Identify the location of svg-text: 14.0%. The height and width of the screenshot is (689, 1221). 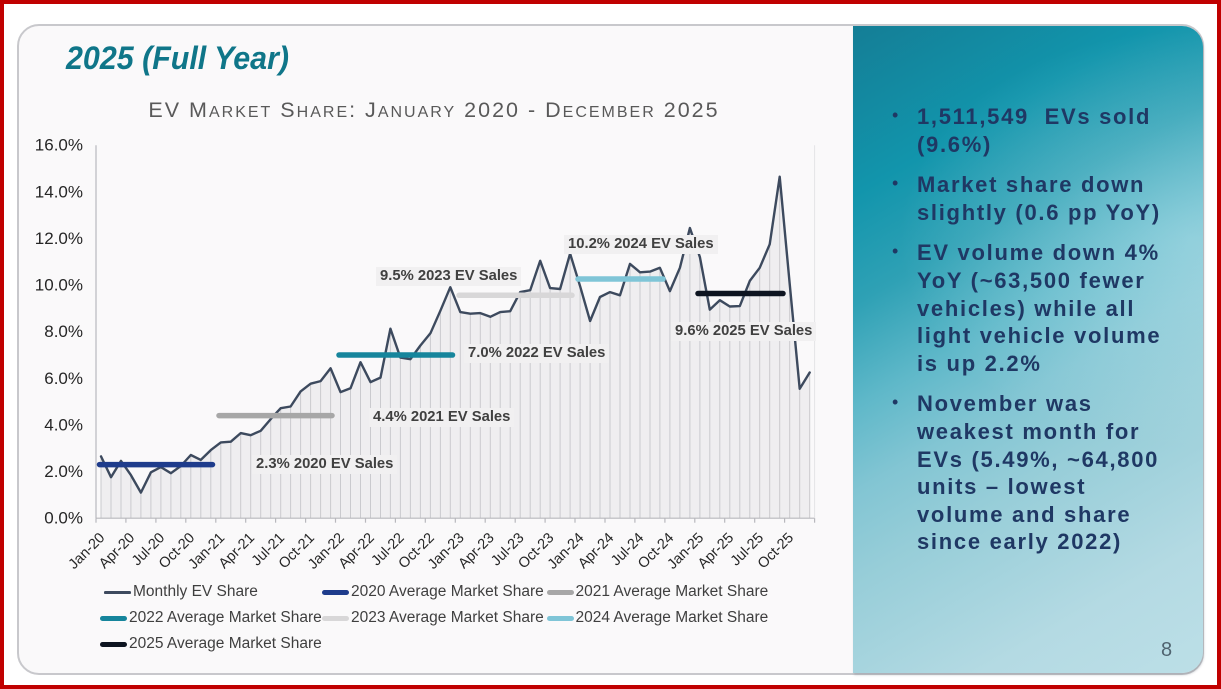
(59, 191).